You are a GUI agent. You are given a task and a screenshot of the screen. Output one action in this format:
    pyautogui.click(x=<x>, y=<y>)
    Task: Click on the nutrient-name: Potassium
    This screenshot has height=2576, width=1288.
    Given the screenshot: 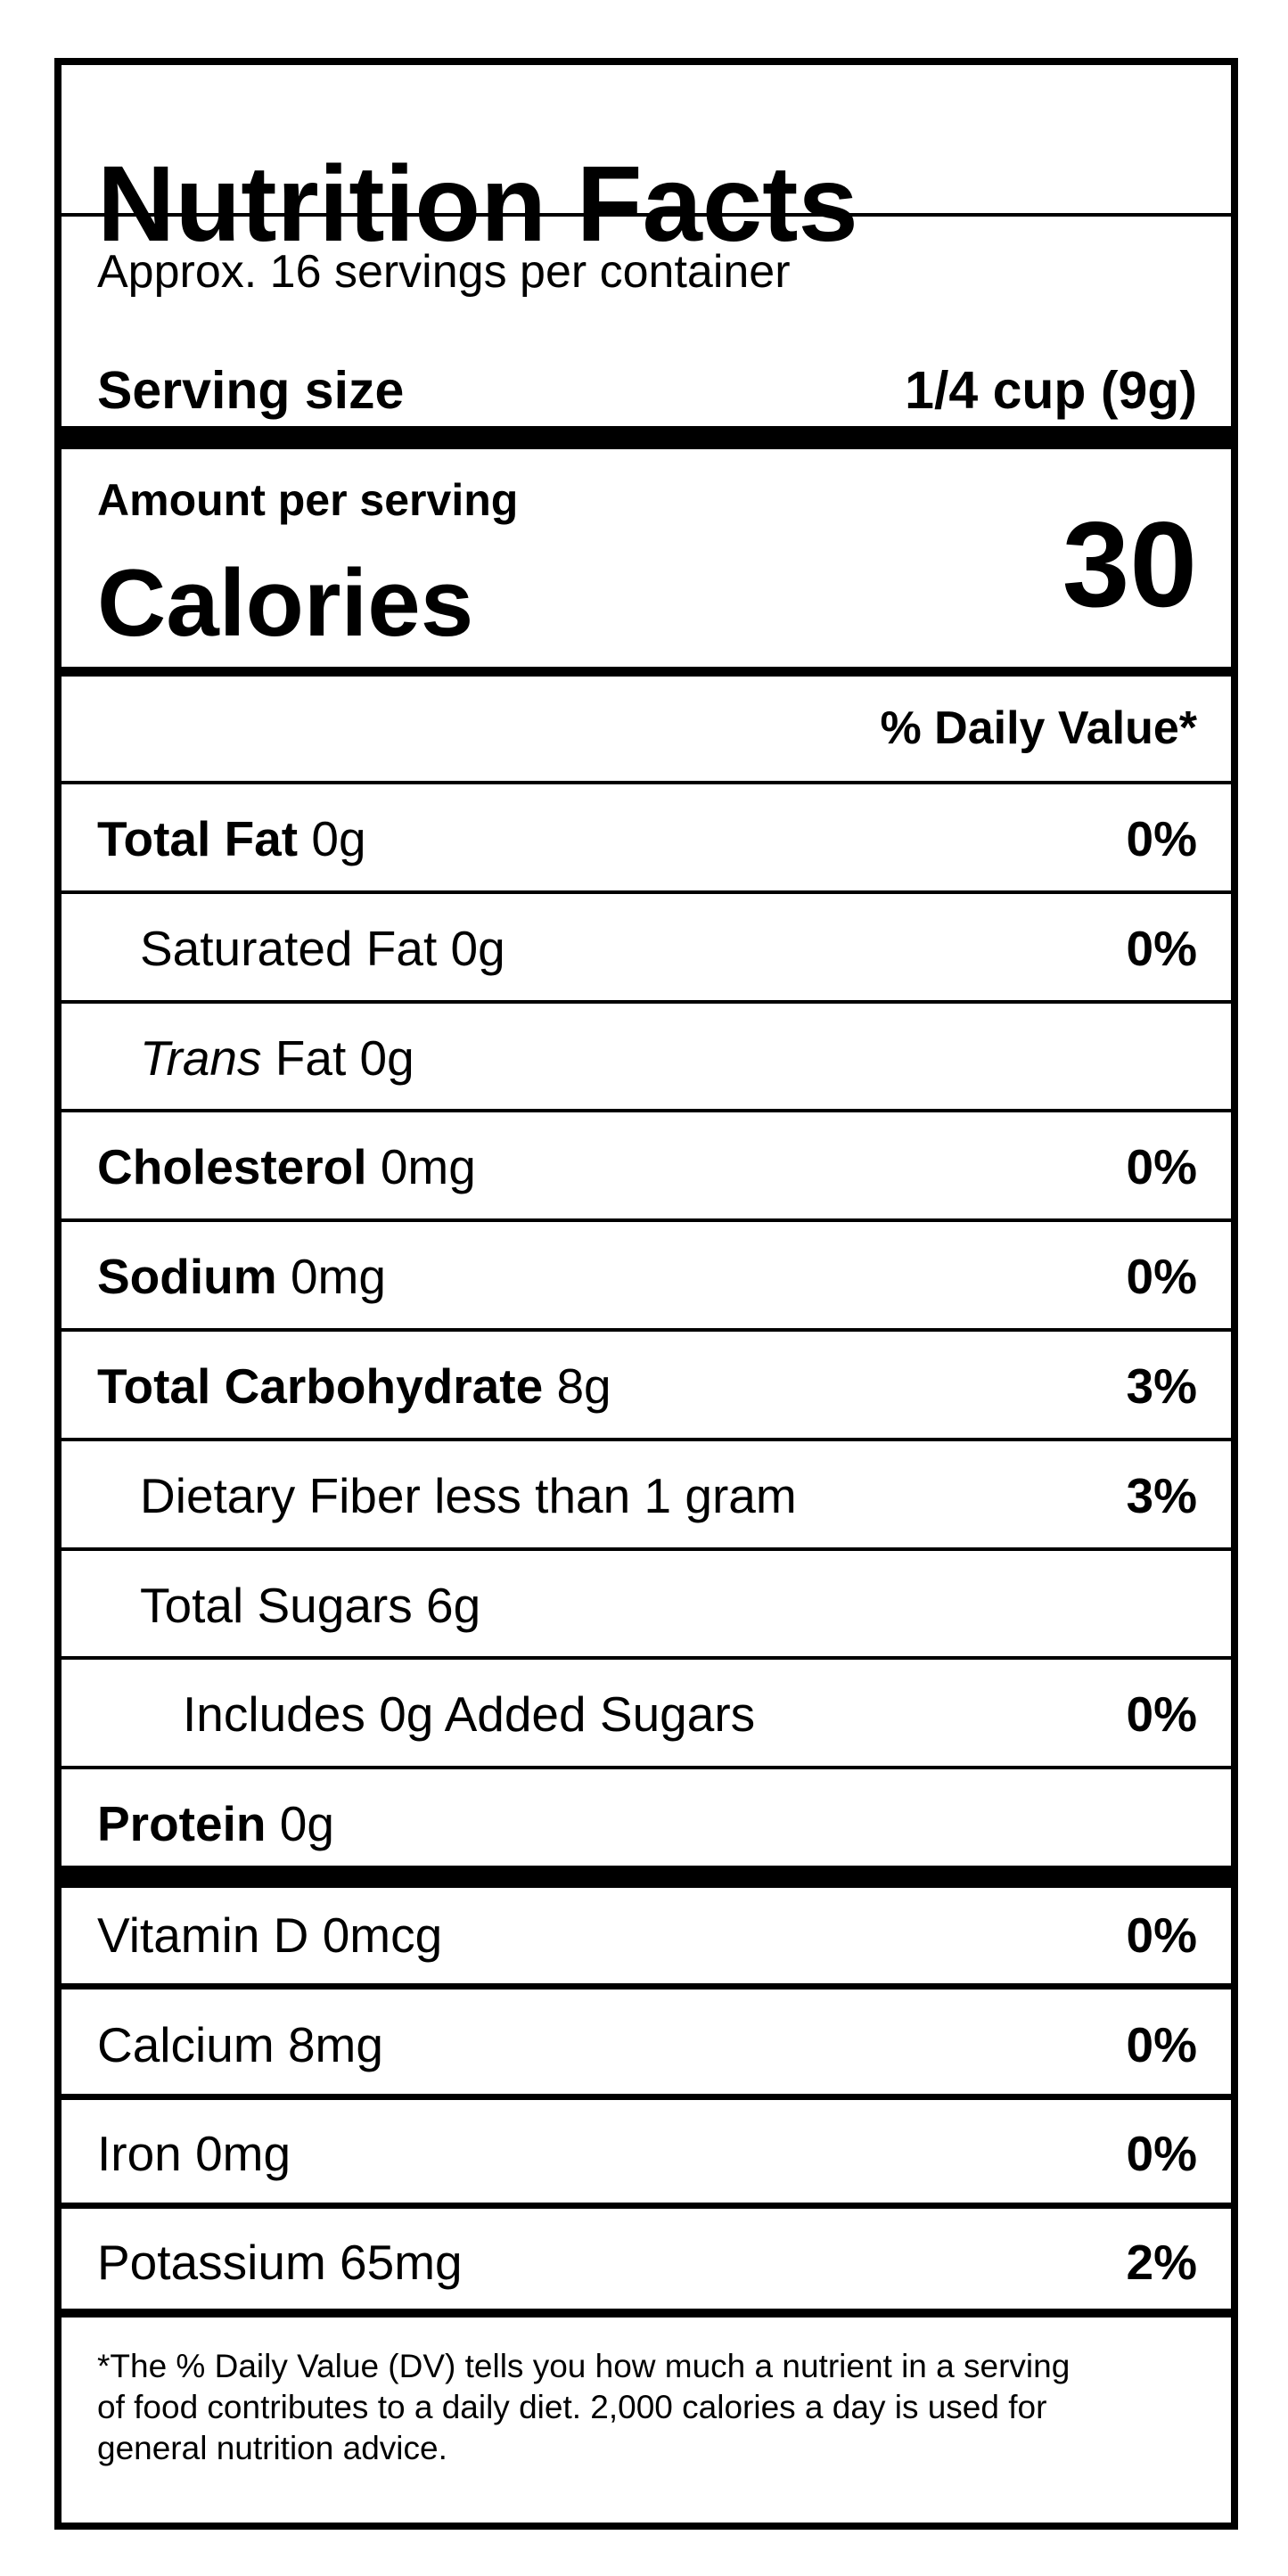 What is the action you would take?
    pyautogui.click(x=211, y=2262)
    